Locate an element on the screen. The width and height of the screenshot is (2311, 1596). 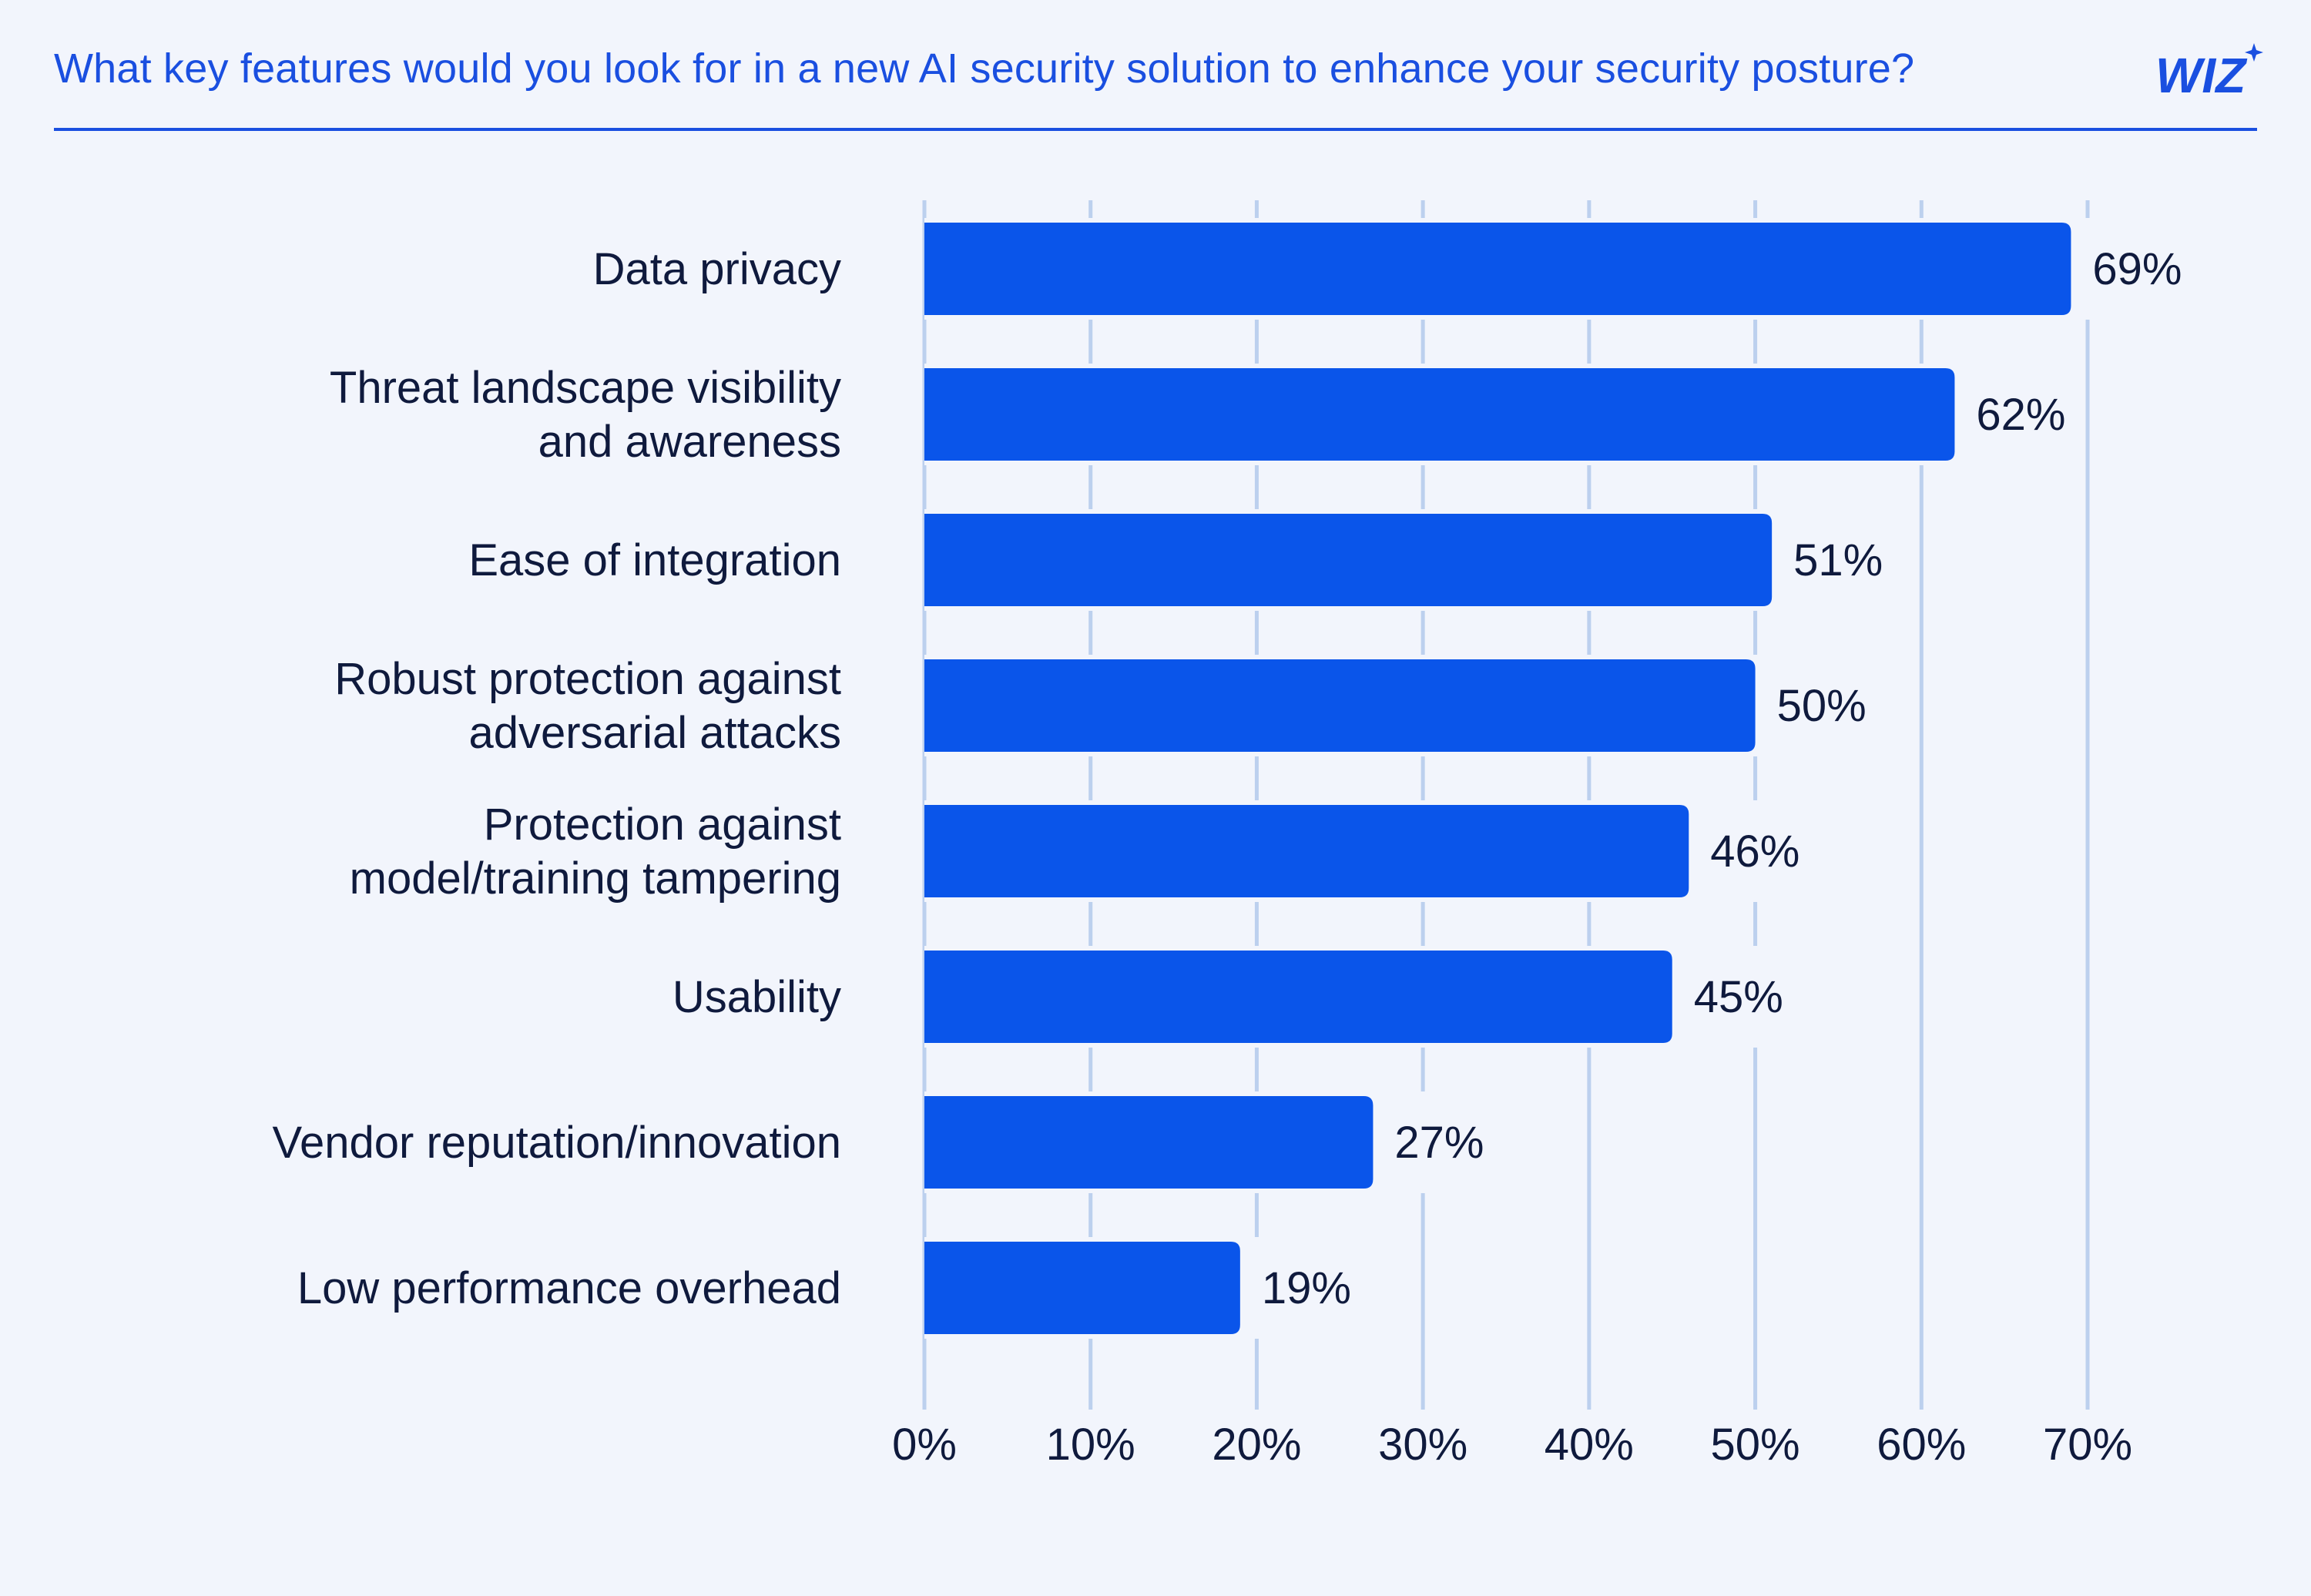
category-label-line: Data privacy is located at coordinates (717, 269).